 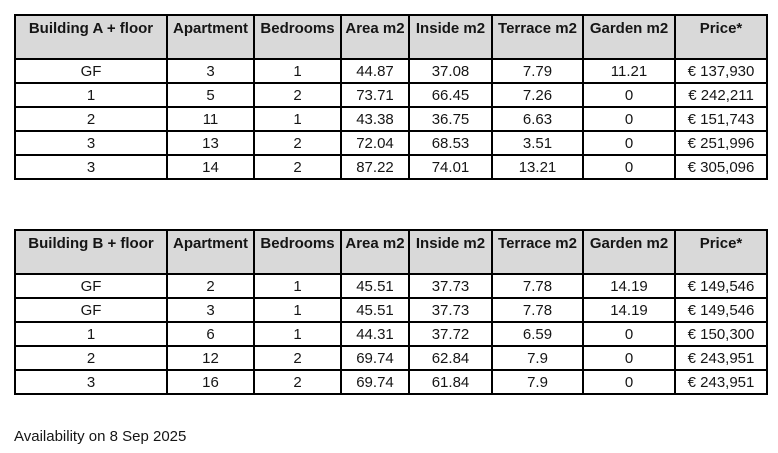 What do you see at coordinates (537, 167) in the screenshot?
I see `cell: 13.21` at bounding box center [537, 167].